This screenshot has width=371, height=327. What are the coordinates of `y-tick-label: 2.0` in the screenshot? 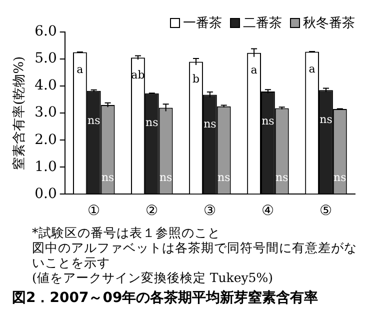 It's located at (45, 140).